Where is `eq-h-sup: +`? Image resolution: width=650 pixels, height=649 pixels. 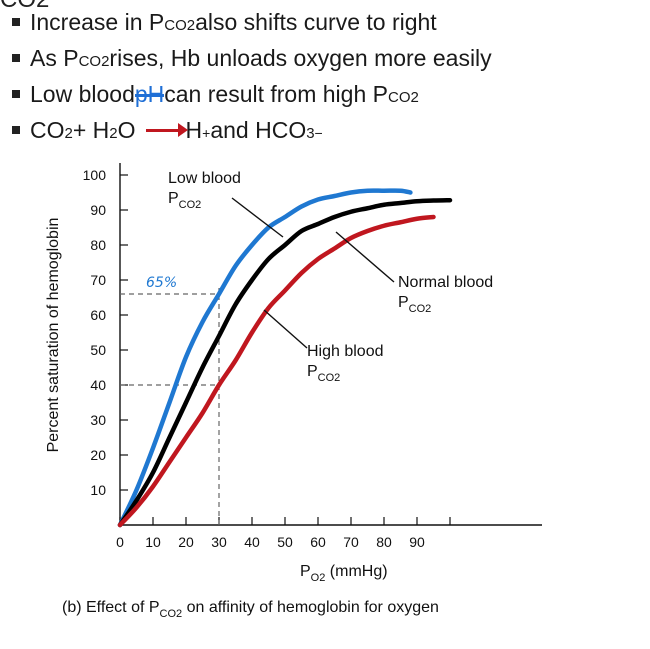
eq-h-sup: + is located at coordinates (206, 133).